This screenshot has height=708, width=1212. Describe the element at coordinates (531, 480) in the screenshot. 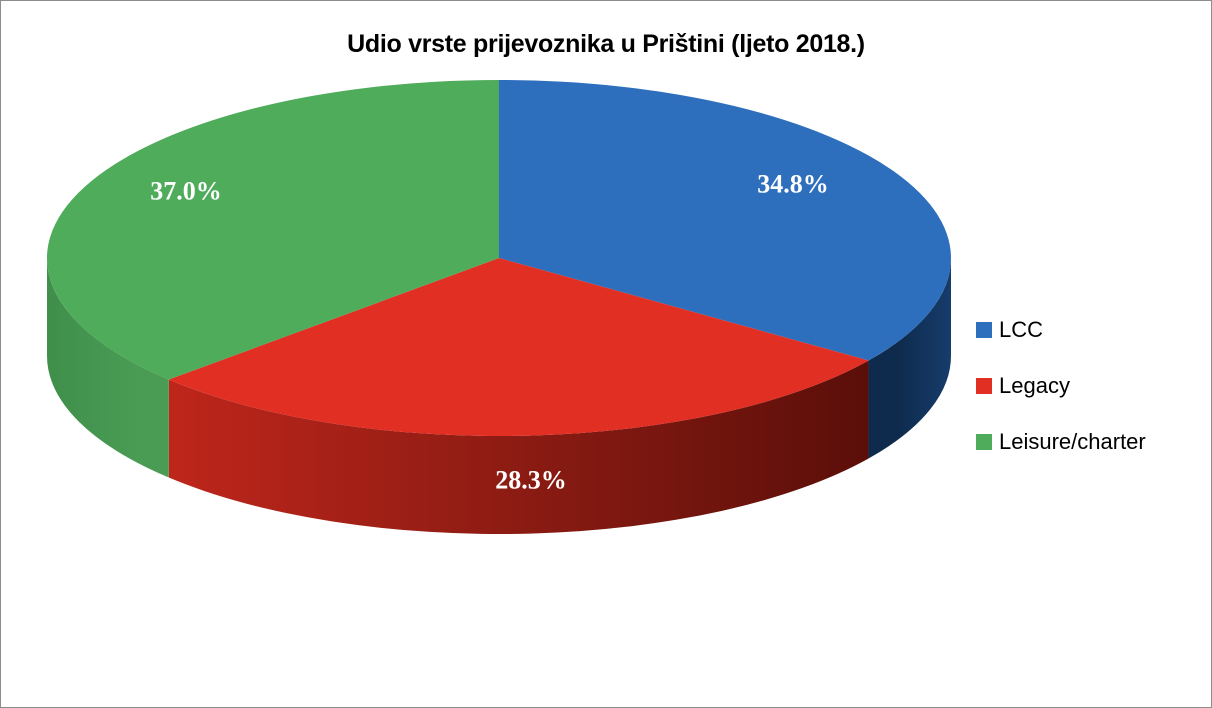

I see `data-label-legacy: 28.3%` at that location.